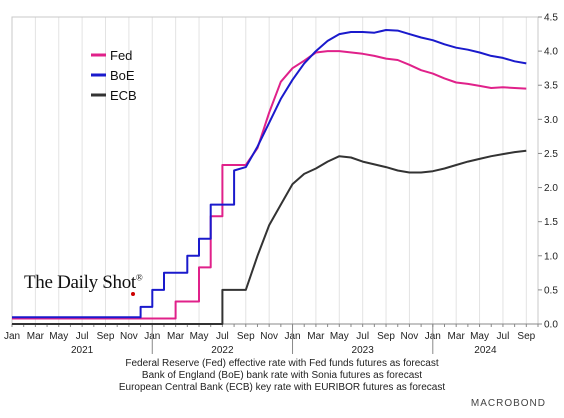 The image size is (564, 418). I want to click on y-tick-label: 0.0, so click(551, 325).